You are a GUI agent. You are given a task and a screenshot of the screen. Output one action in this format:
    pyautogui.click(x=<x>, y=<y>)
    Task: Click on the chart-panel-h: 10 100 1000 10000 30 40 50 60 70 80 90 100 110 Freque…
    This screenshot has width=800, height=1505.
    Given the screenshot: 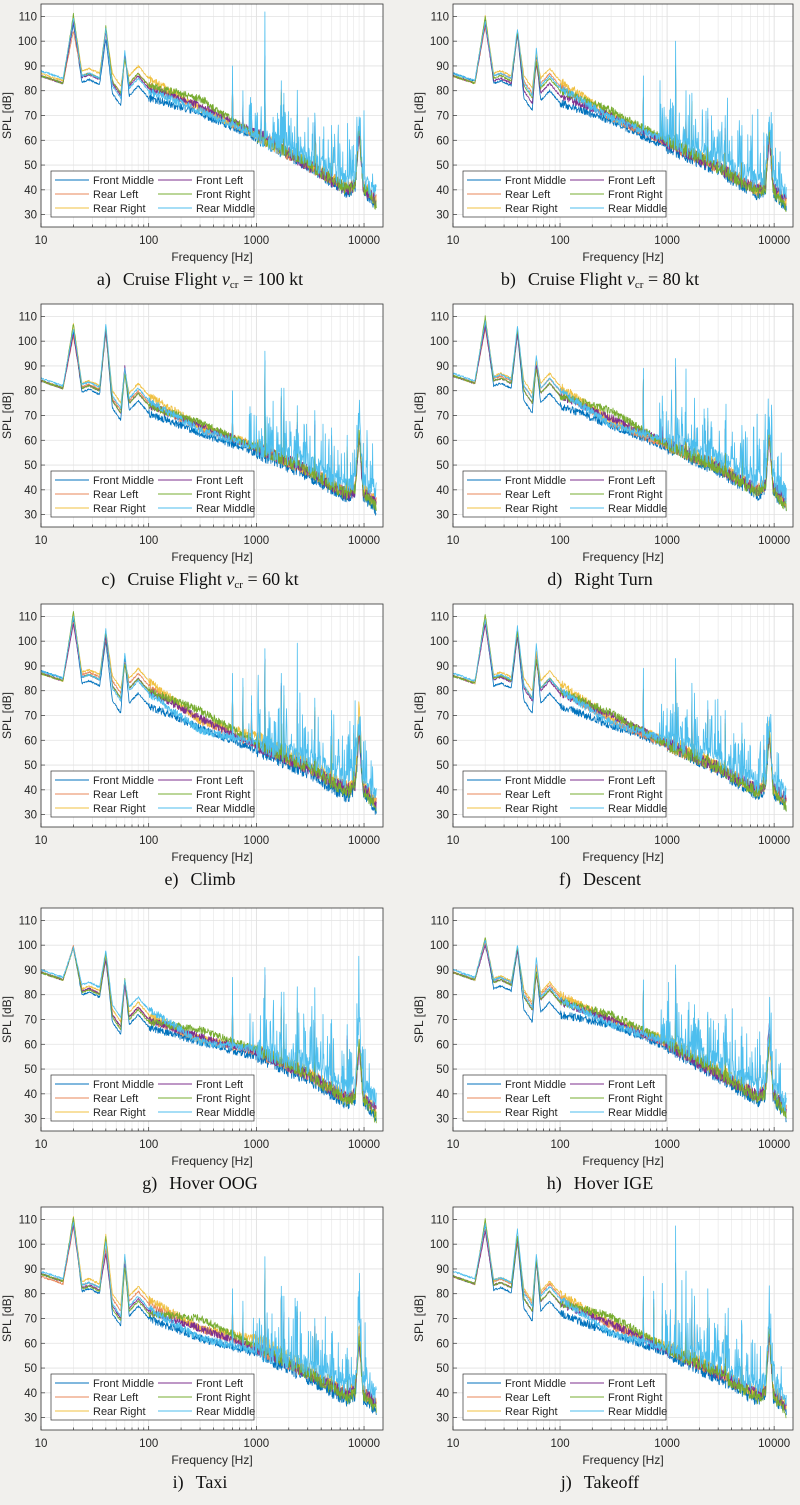 What is the action you would take?
    pyautogui.click(x=600, y=1052)
    